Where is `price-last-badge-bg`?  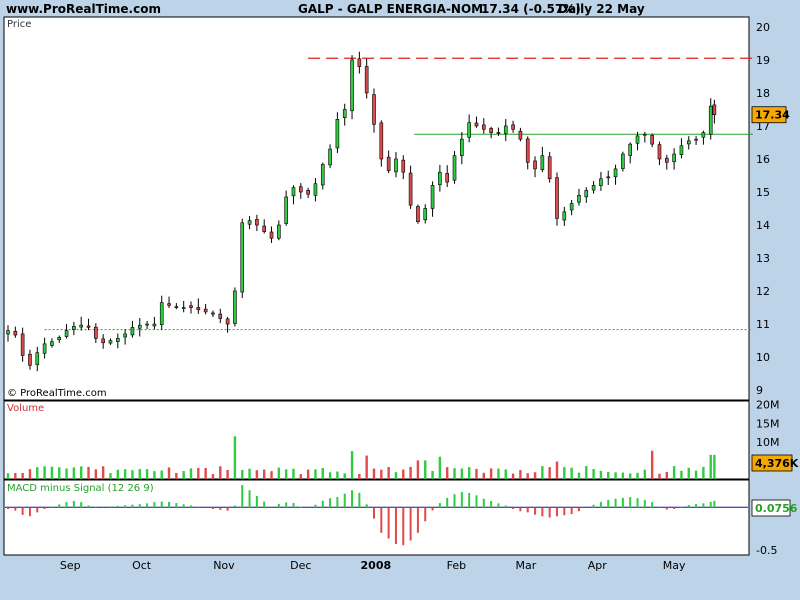
price-last-badge-bg is located at coordinates (769, 115).